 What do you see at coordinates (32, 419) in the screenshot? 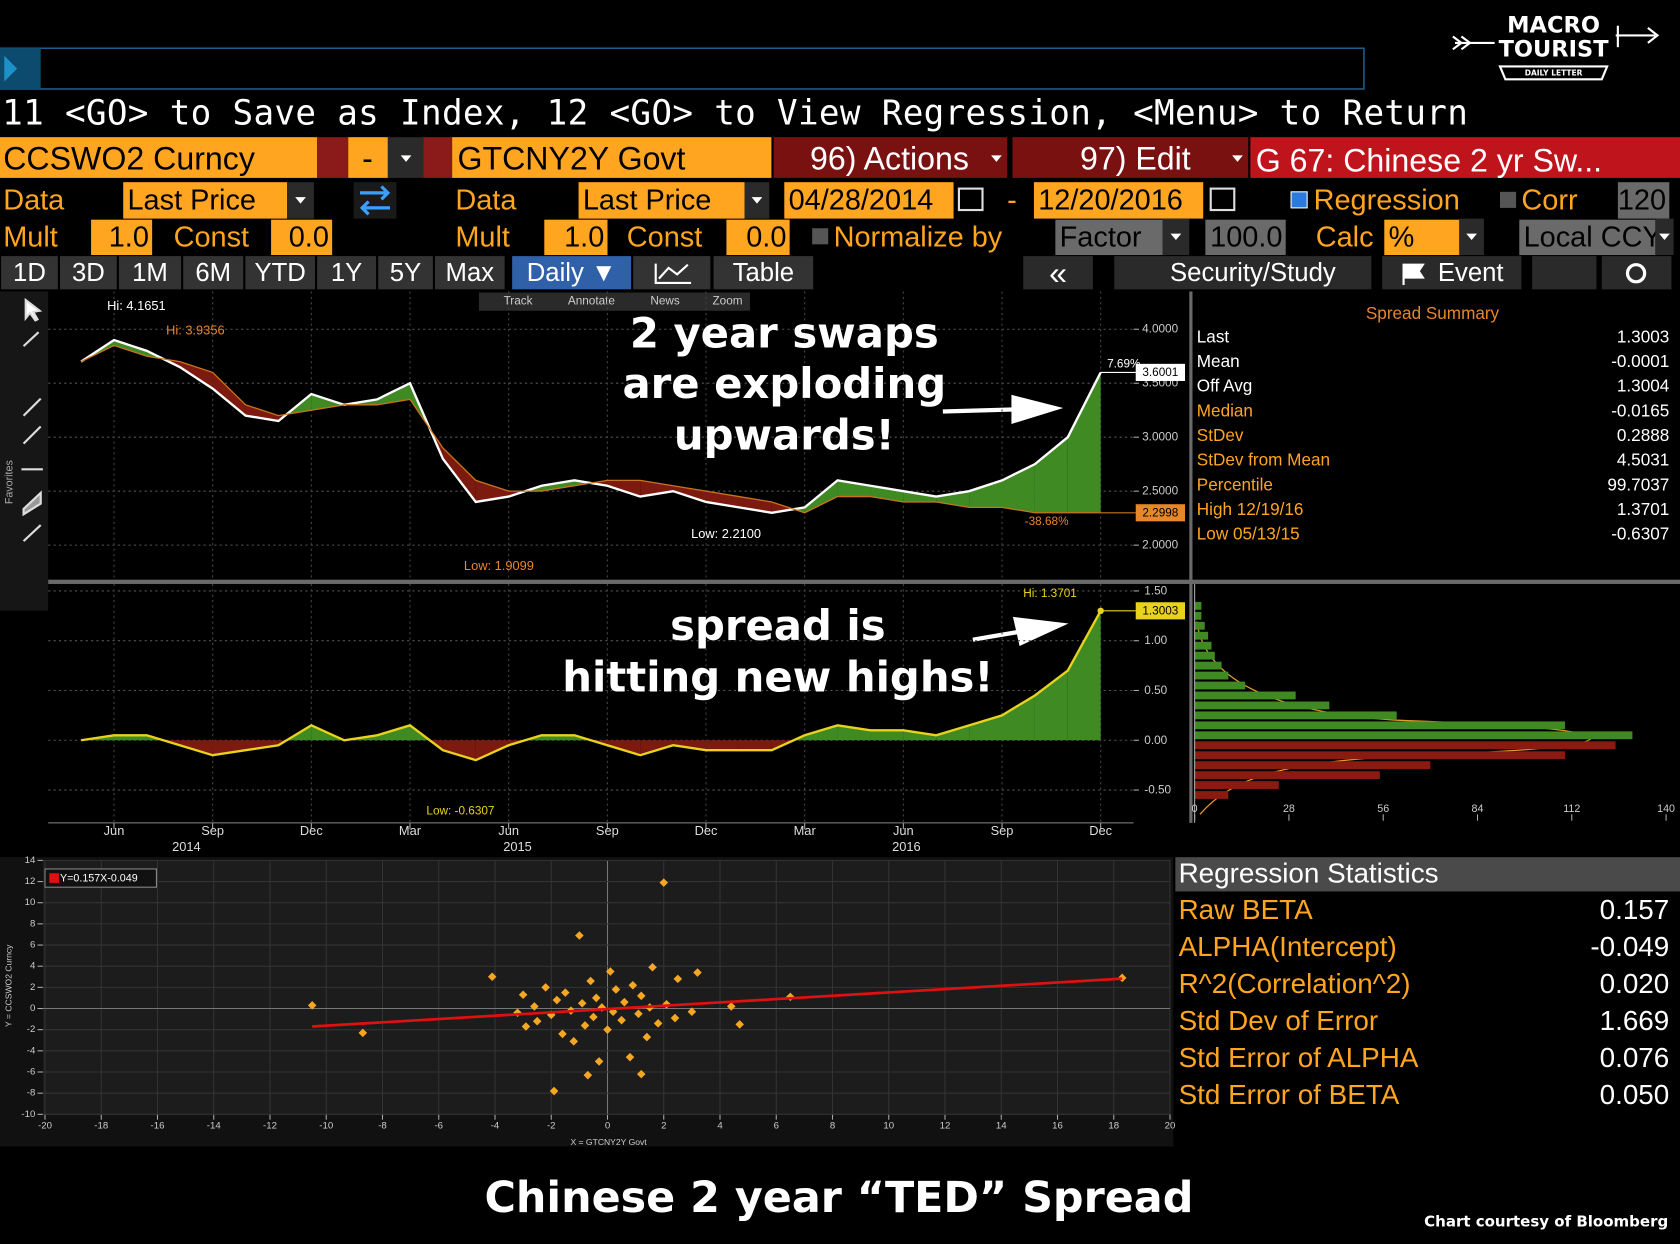
I see `tool-icons` at bounding box center [32, 419].